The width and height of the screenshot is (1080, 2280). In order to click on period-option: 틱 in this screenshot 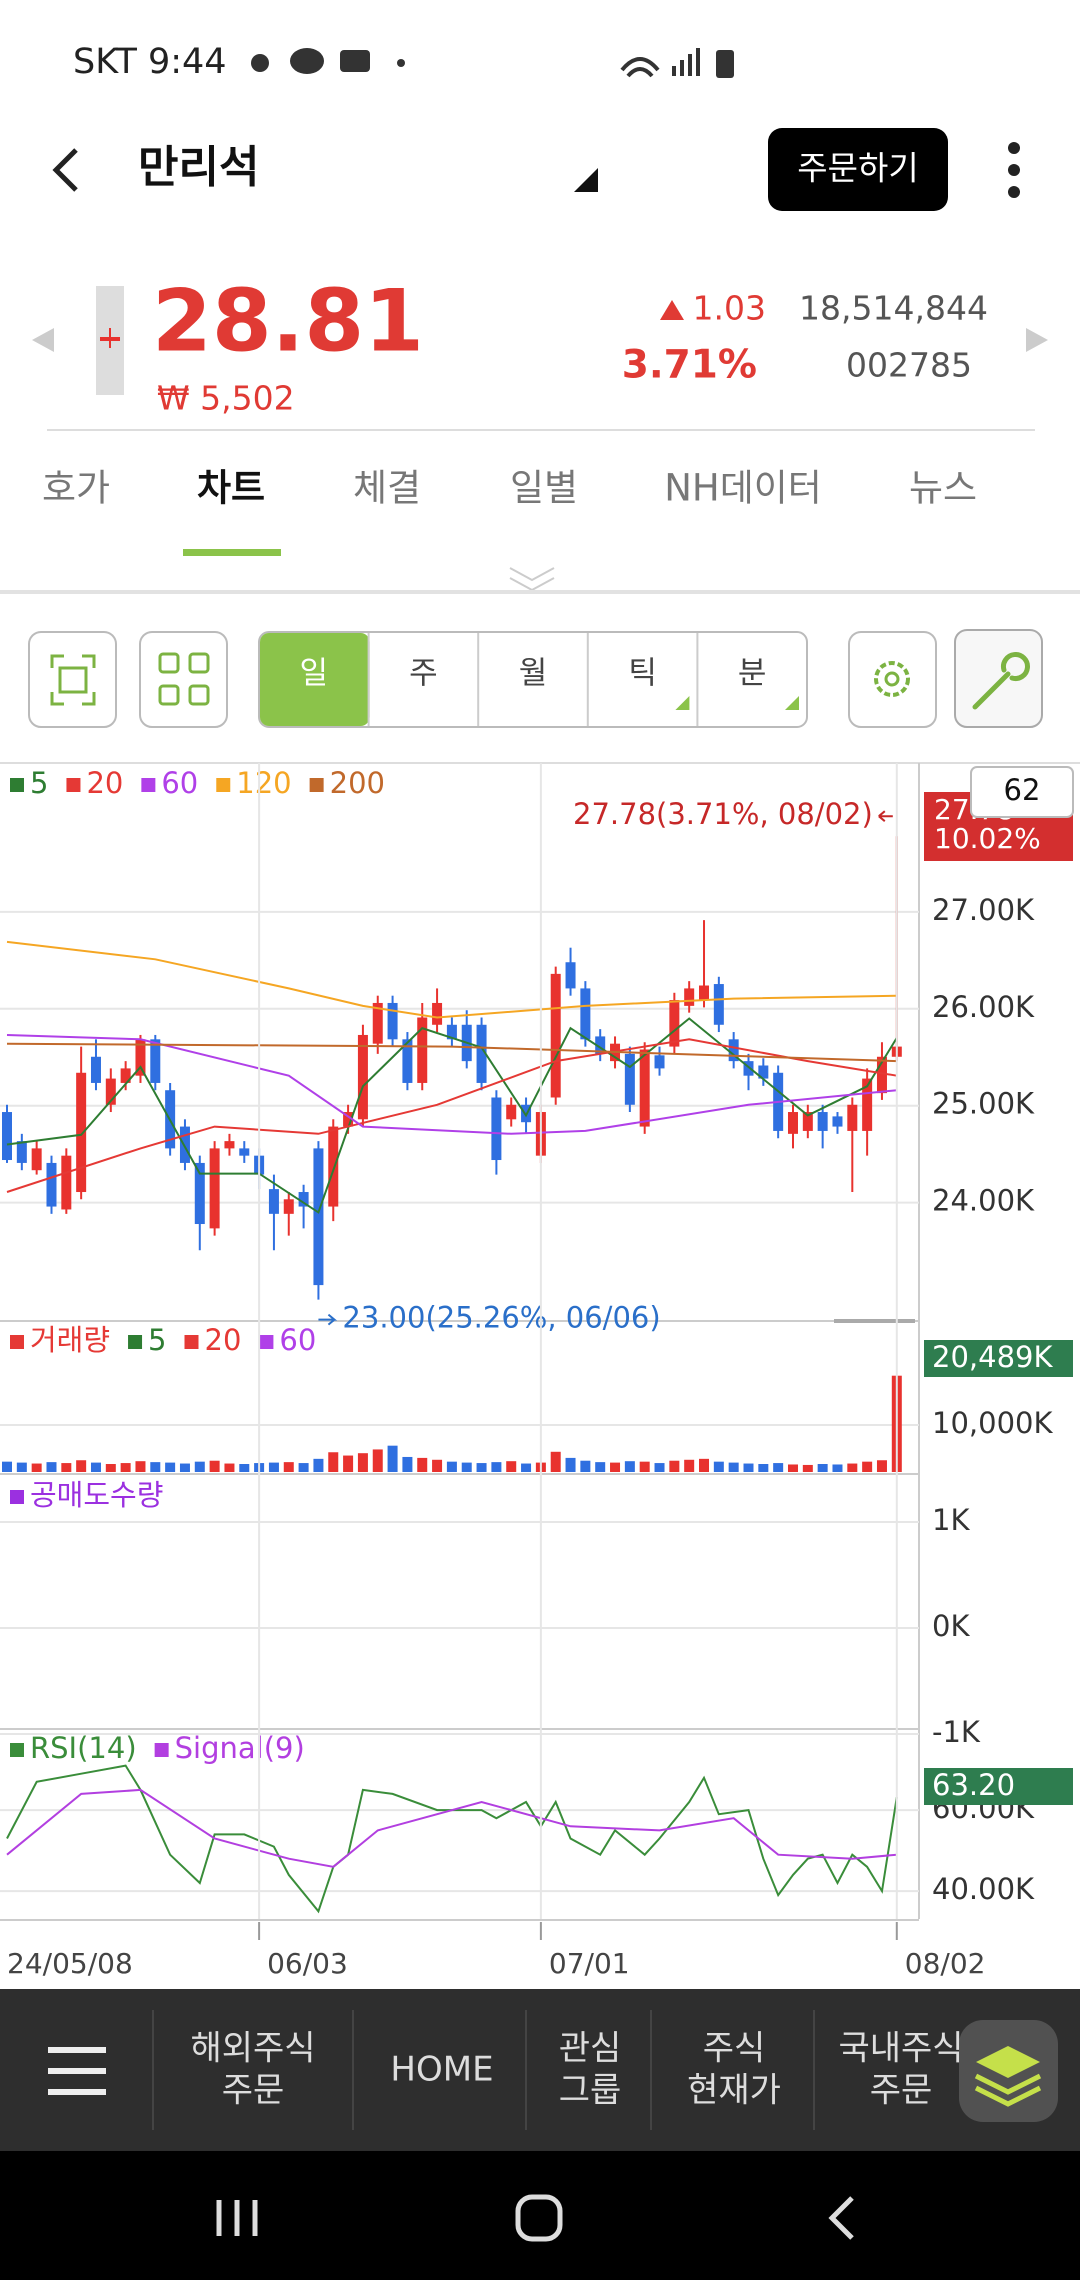, I will do `click(642, 674)`.